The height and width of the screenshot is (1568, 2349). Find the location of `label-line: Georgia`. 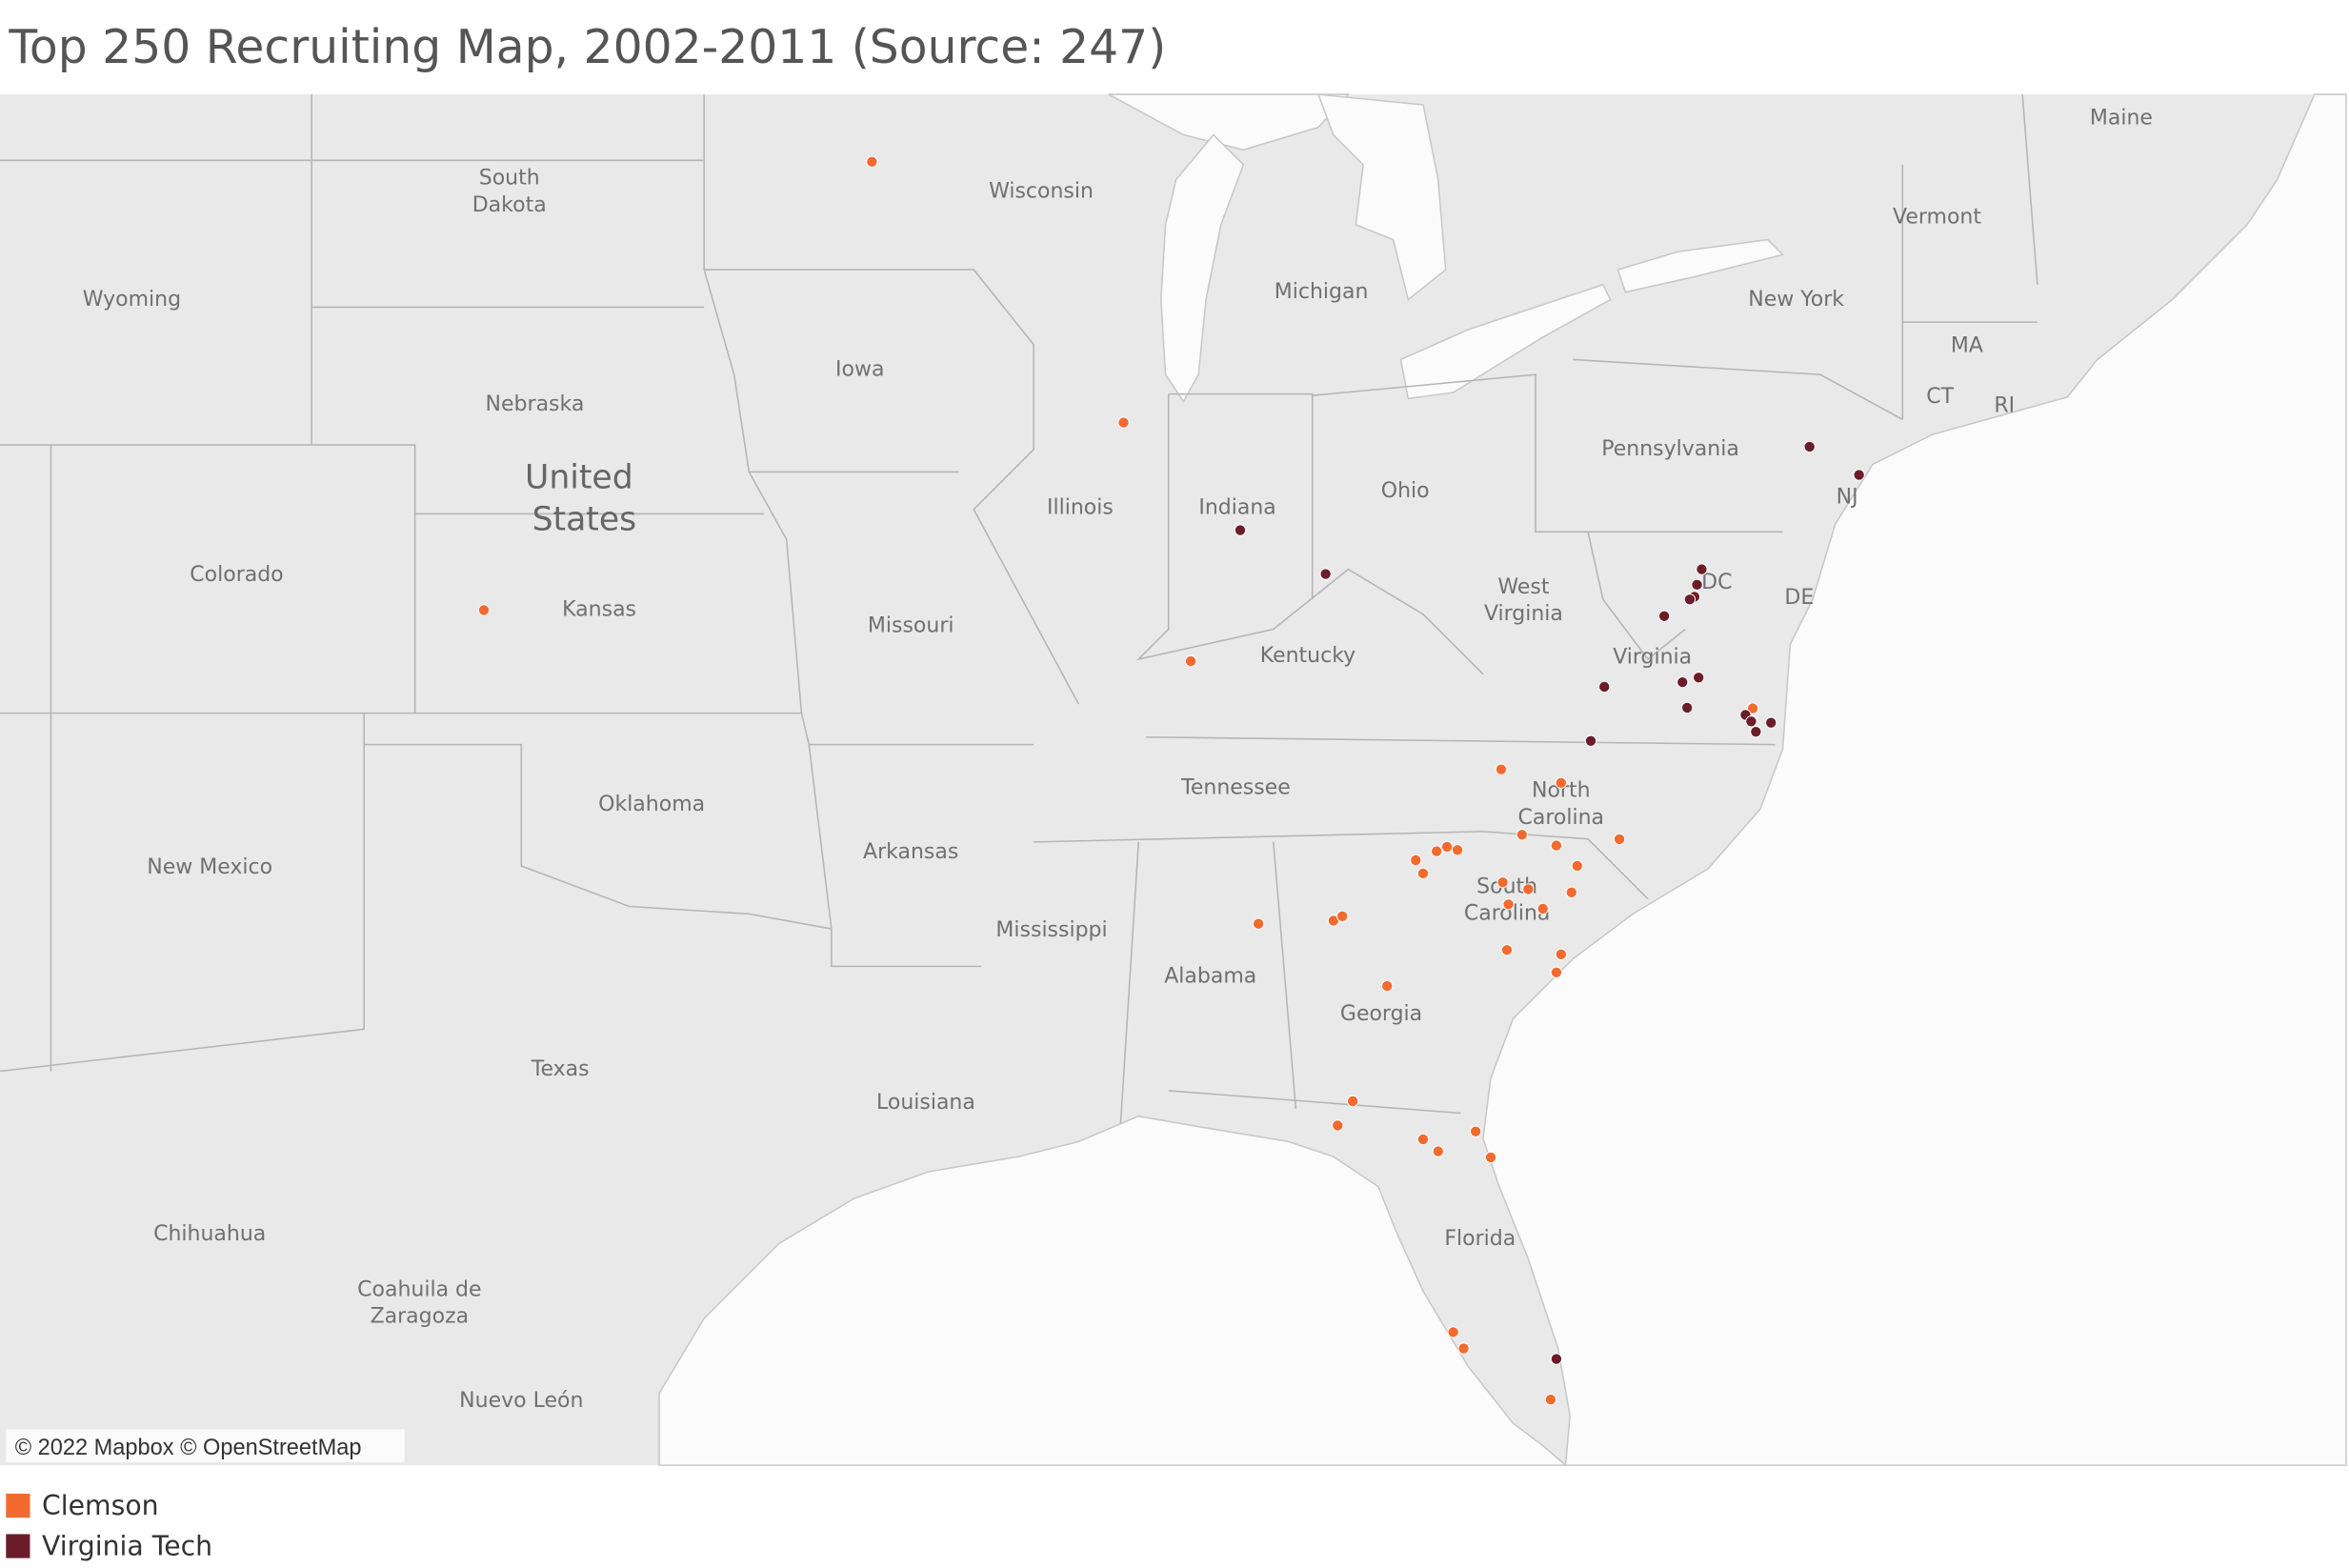

label-line: Georgia is located at coordinates (1381, 1014).